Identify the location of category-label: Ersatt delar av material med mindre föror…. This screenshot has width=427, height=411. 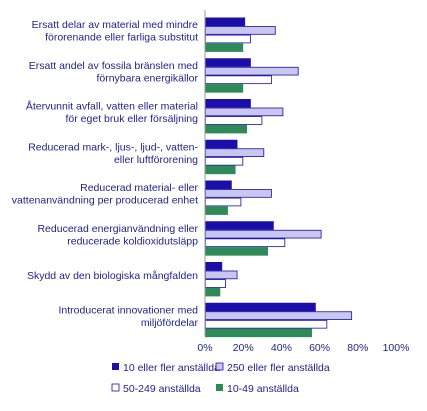
(115, 31).